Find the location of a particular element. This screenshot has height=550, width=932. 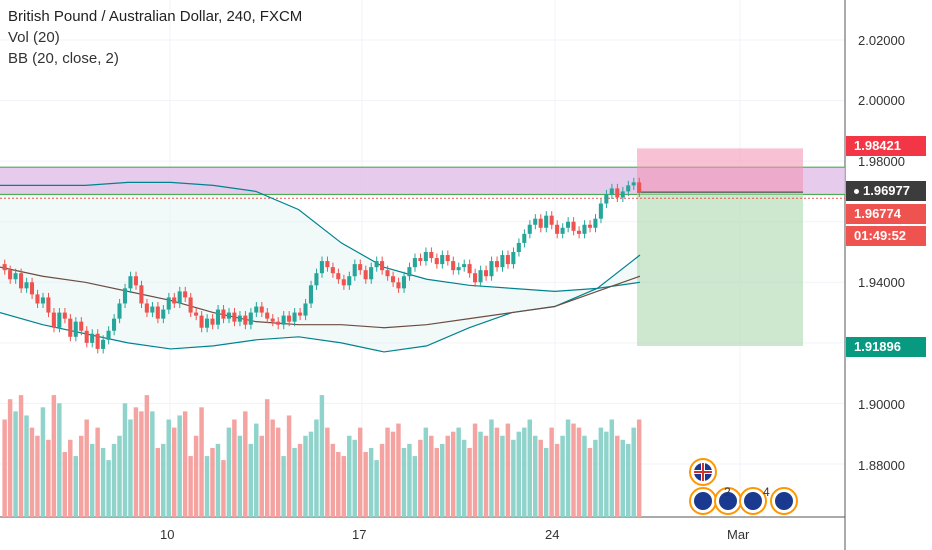

flag-au-icon: 4 is located at coordinates (754, 500).